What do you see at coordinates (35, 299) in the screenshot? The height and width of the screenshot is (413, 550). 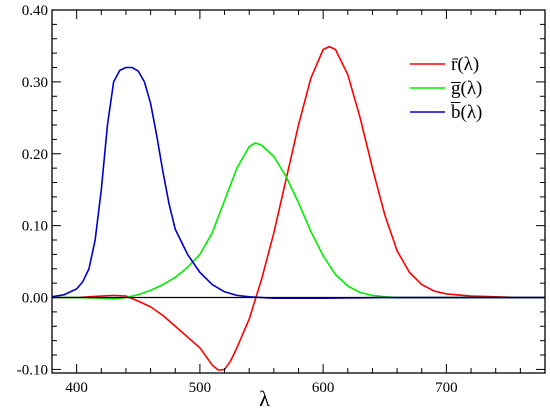 I see `y-tick-label: 0.00` at bounding box center [35, 299].